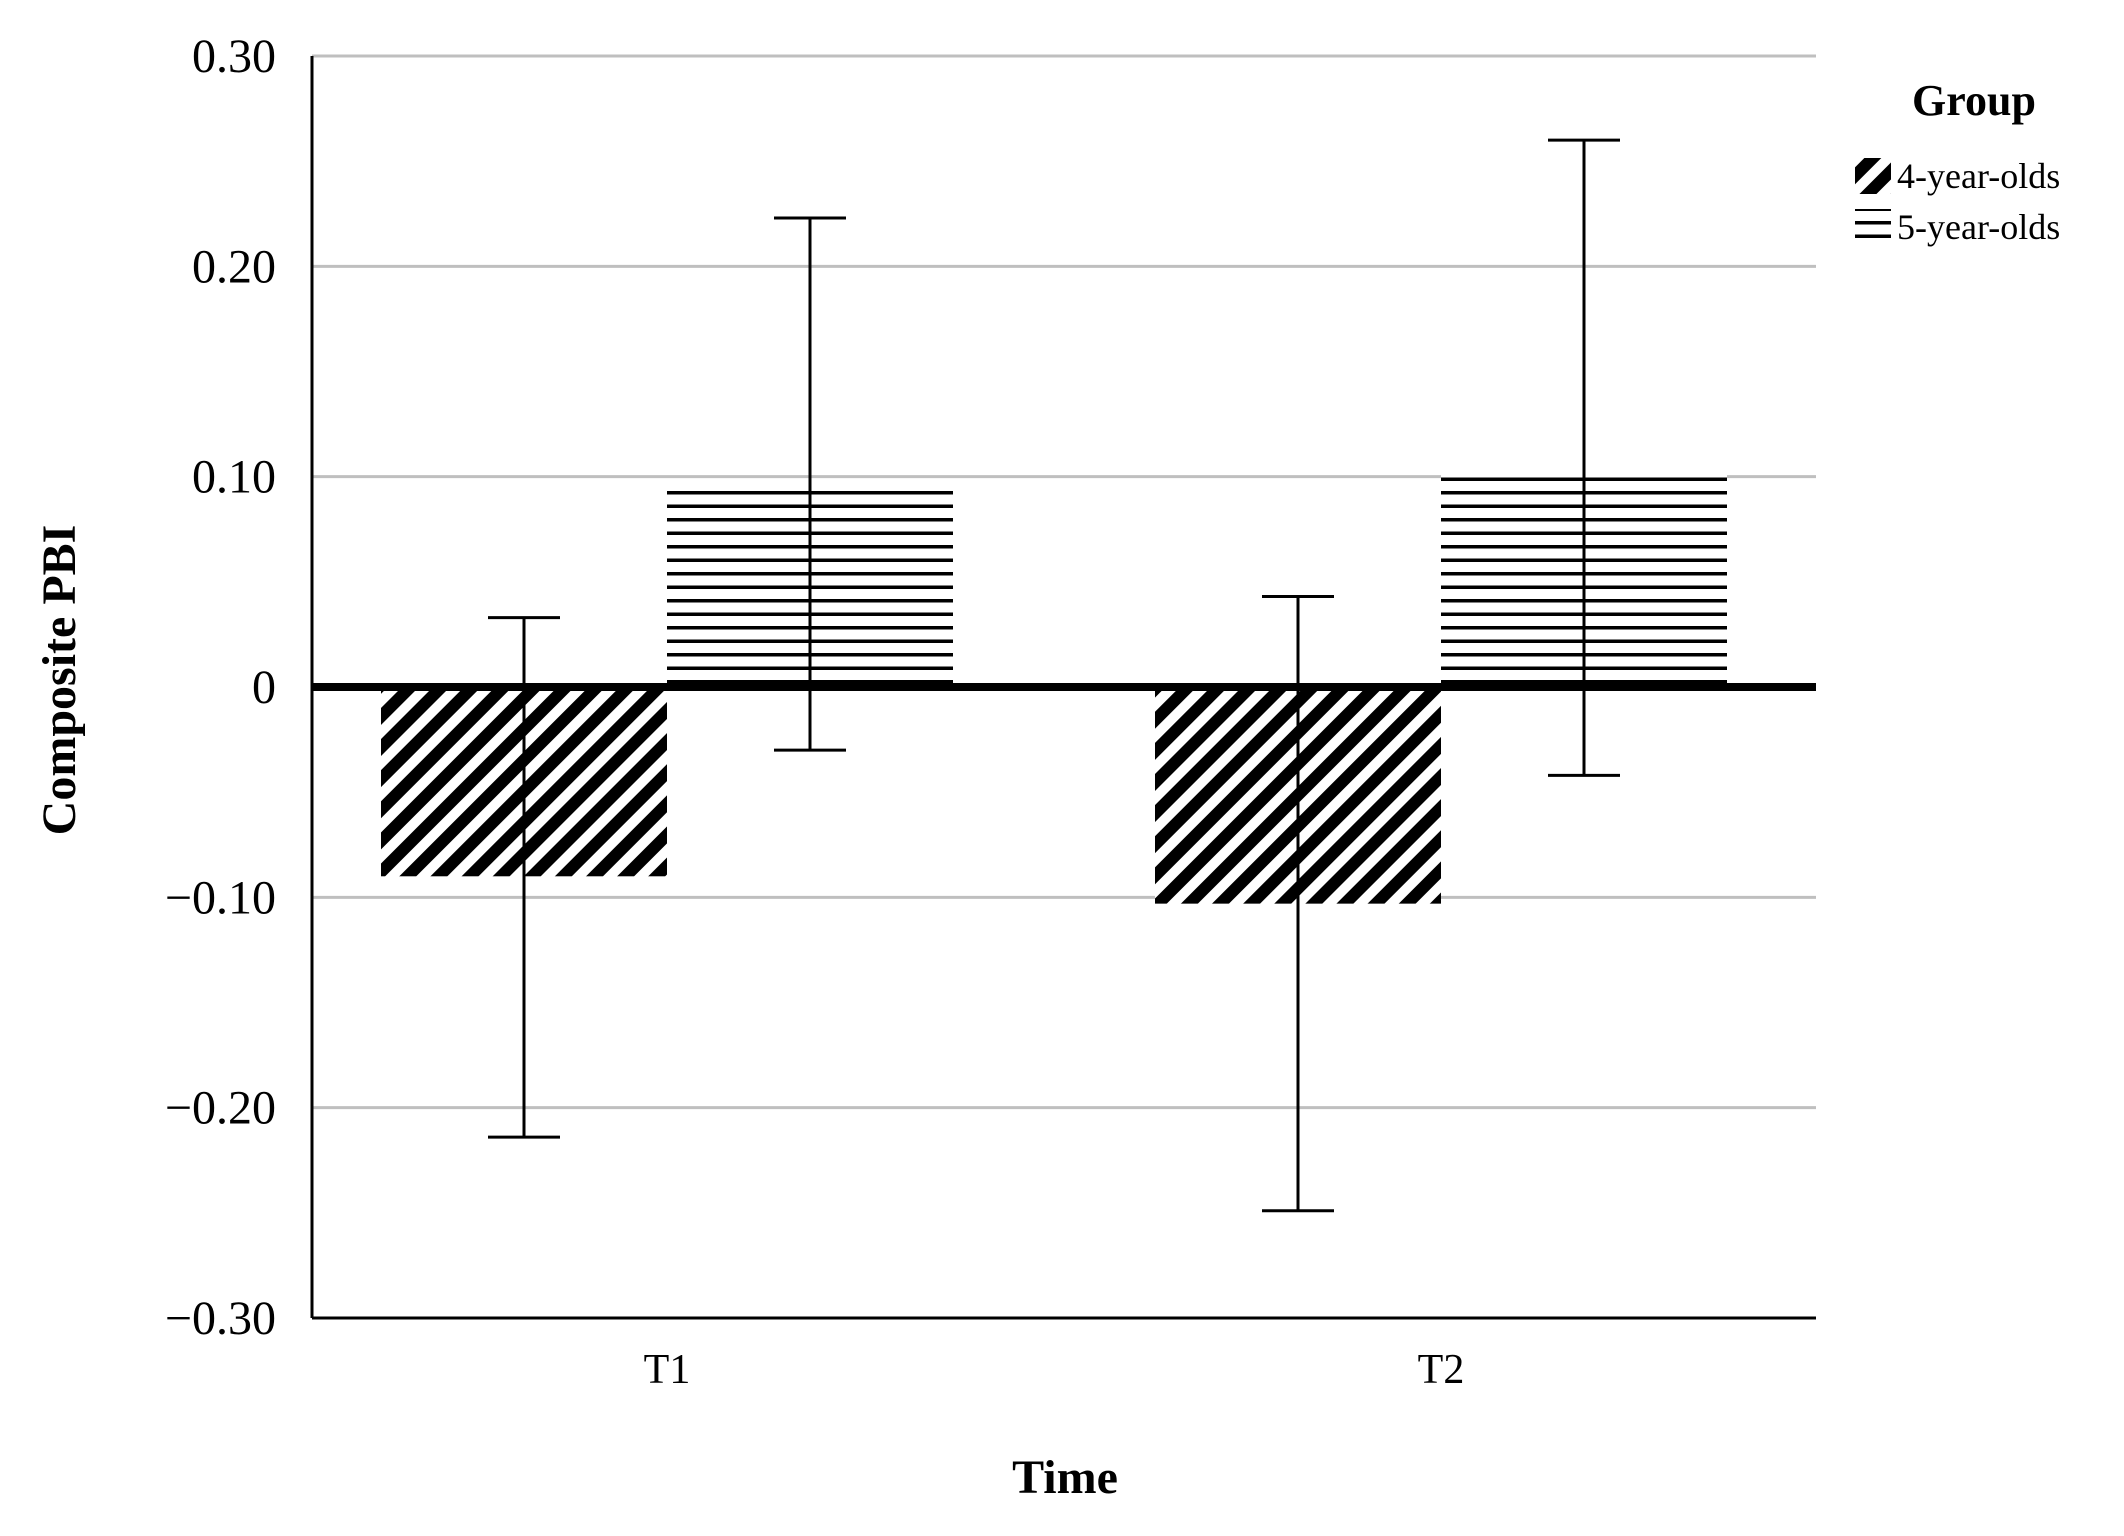 The image size is (2124, 1536). What do you see at coordinates (1441, 1370) in the screenshot?
I see `x-tick-label: T2` at bounding box center [1441, 1370].